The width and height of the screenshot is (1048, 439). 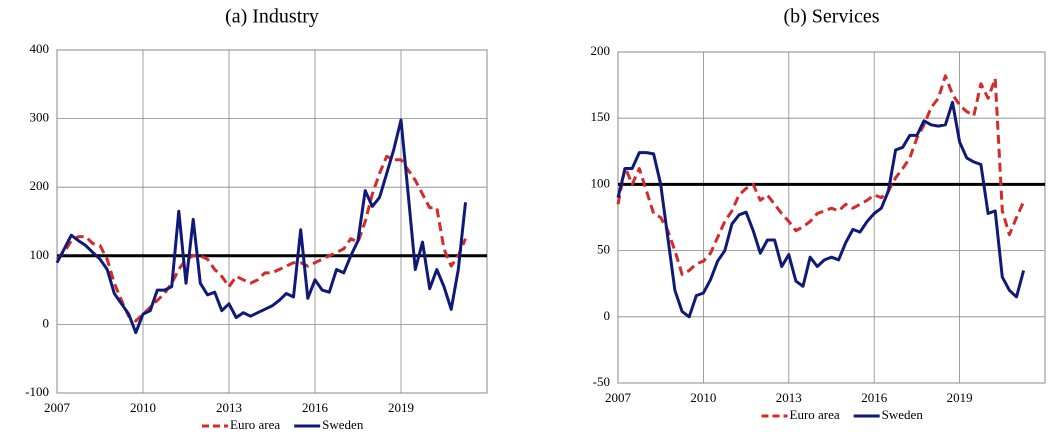 What do you see at coordinates (601, 116) in the screenshot?
I see `y-tick-label: 150` at bounding box center [601, 116].